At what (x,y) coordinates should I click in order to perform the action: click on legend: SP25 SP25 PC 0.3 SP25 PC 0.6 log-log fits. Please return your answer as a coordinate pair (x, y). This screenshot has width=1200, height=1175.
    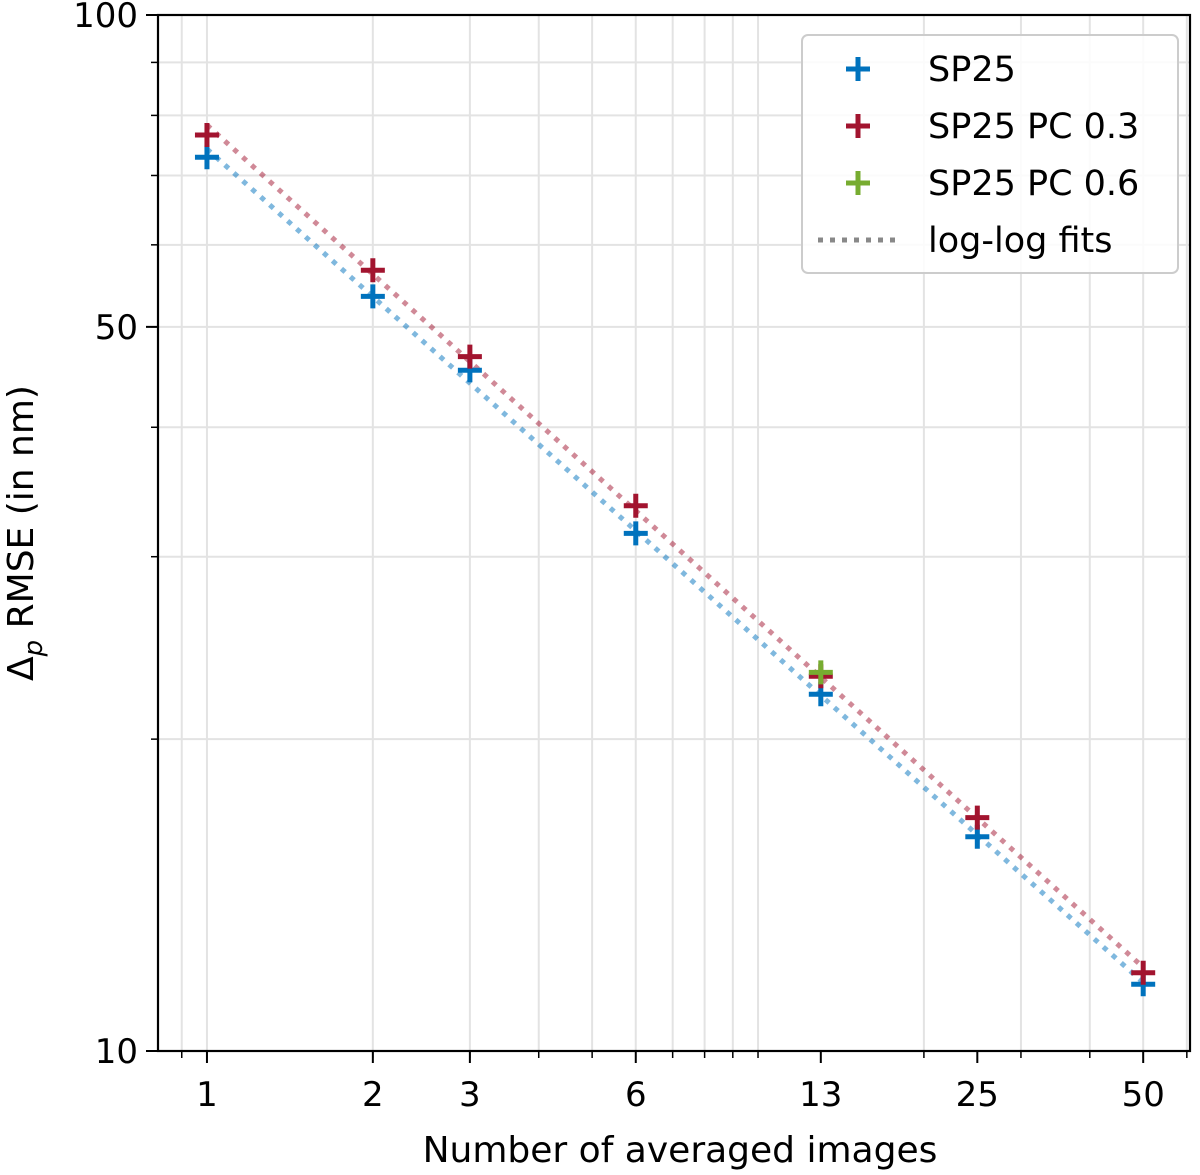
    Looking at the image, I should click on (990, 154).